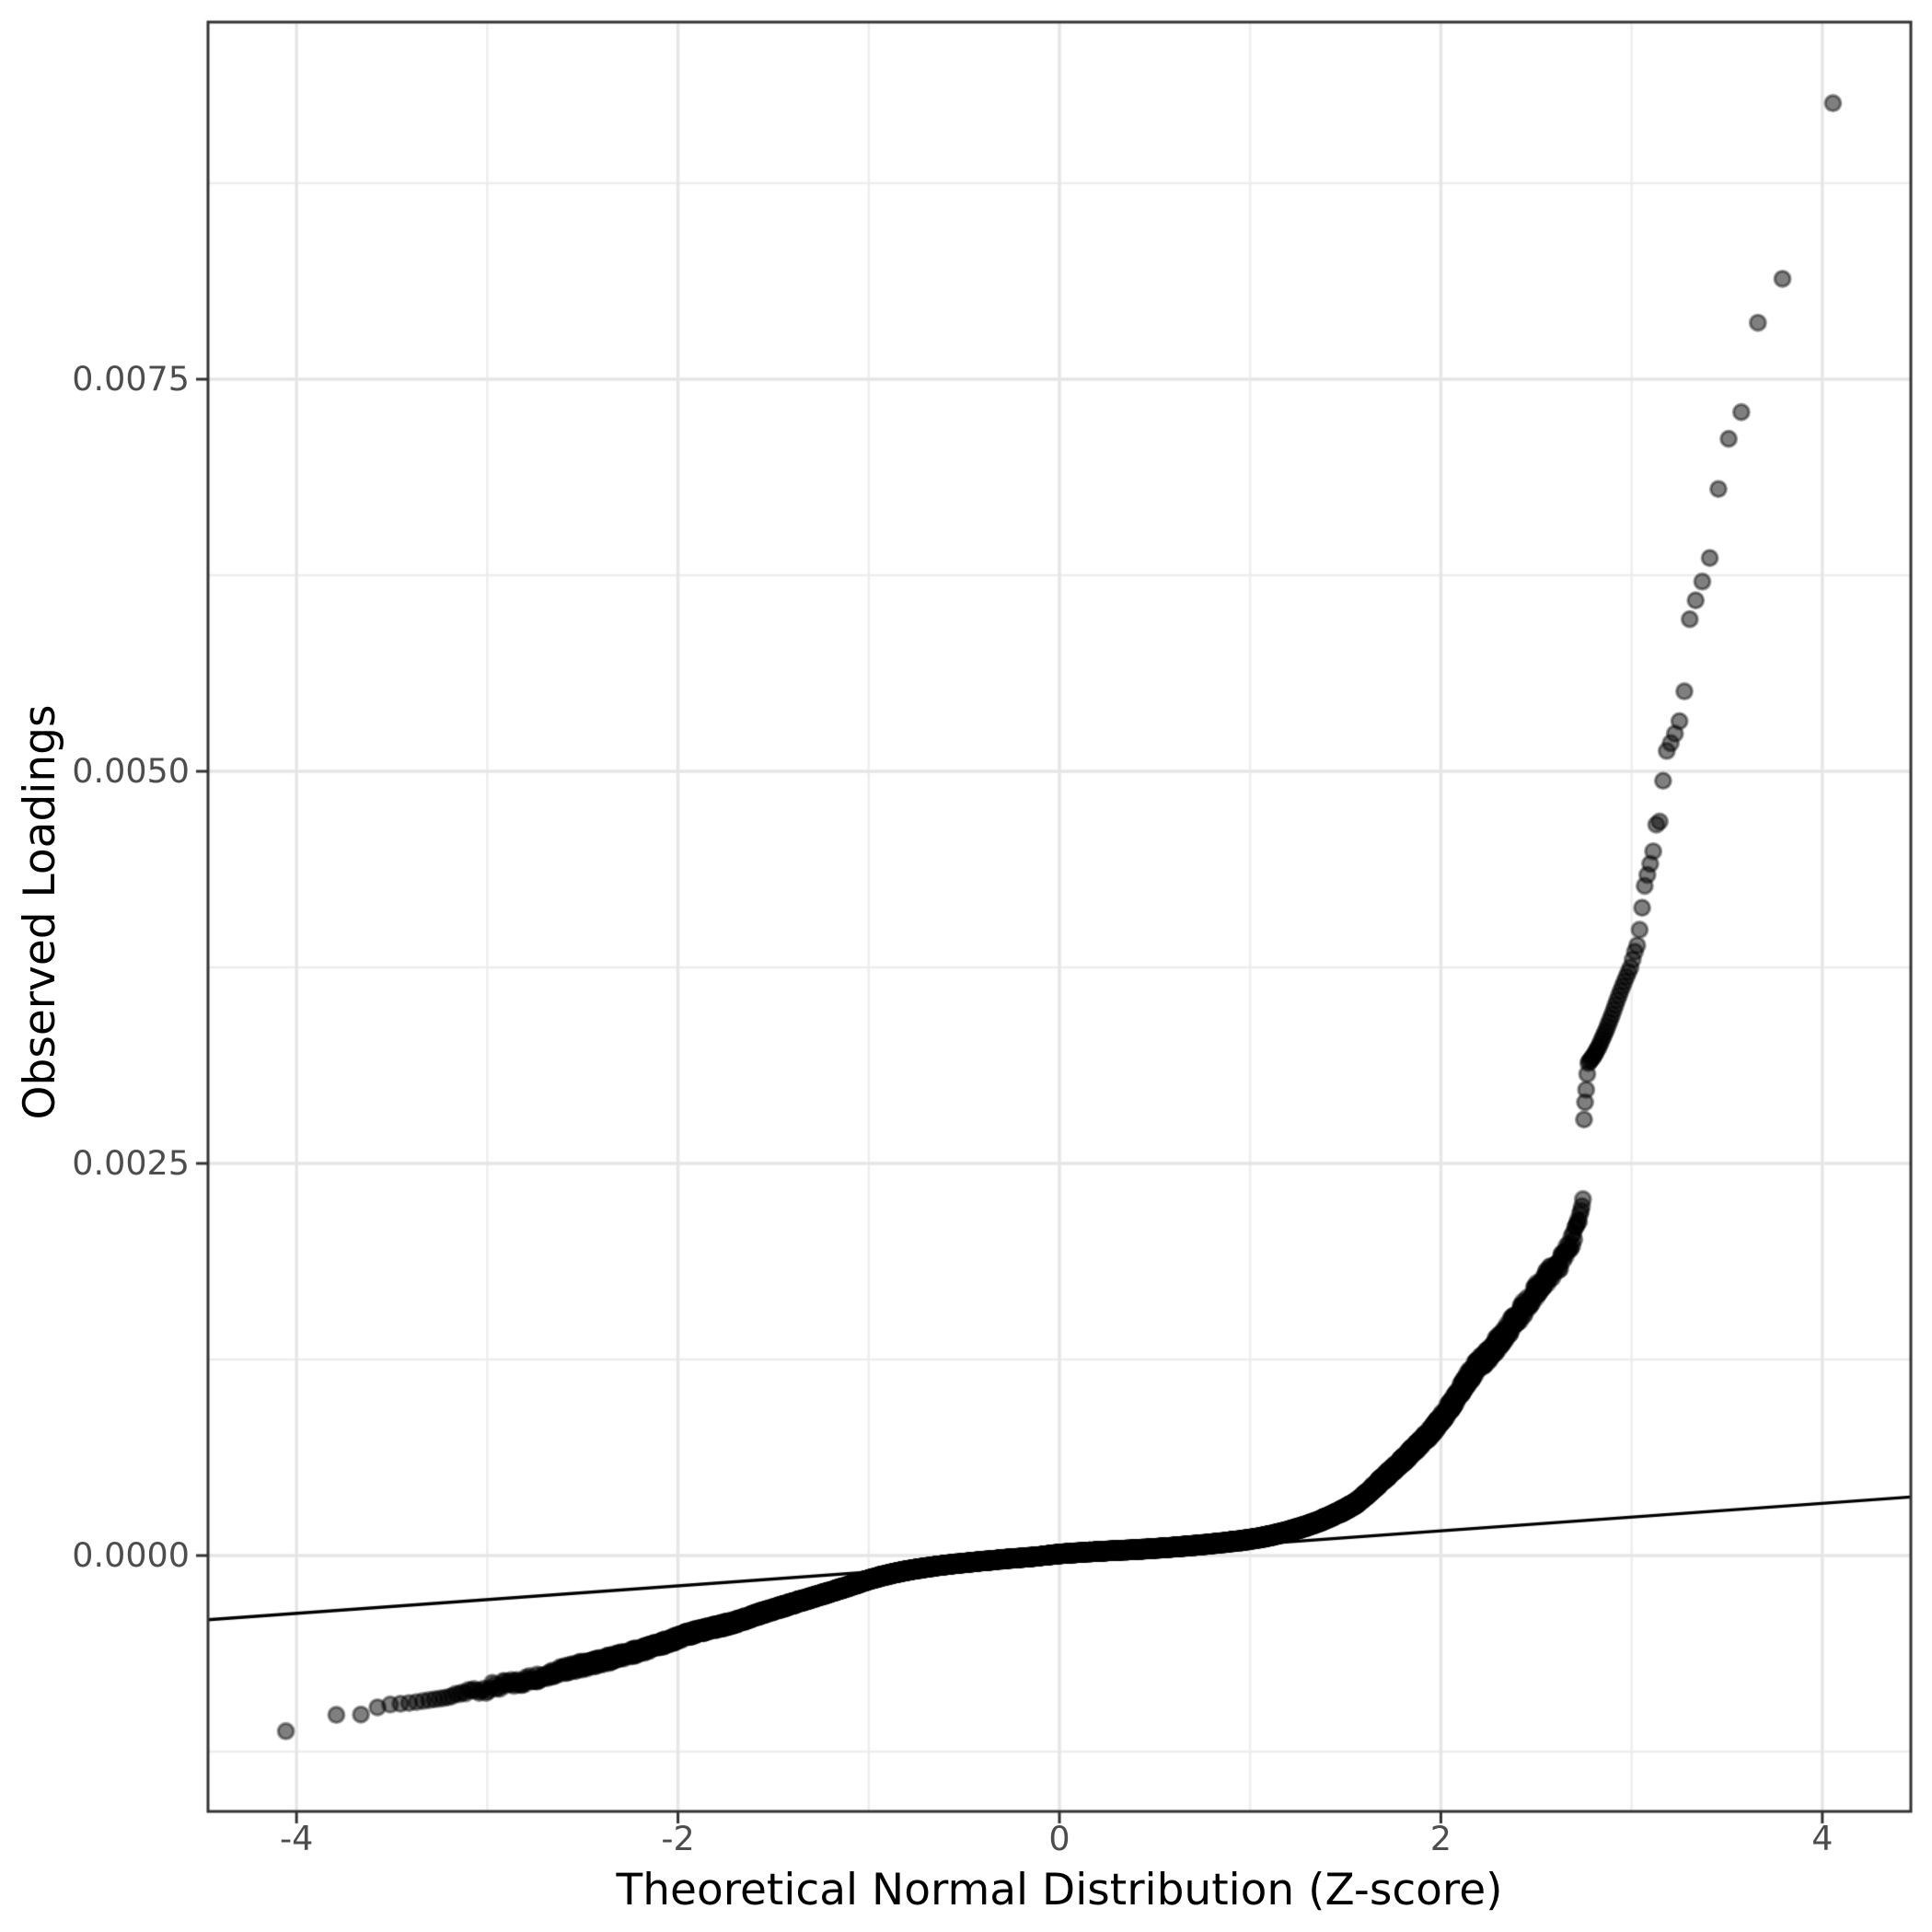 This screenshot has width=1932, height=1932. What do you see at coordinates (678, 1839) in the screenshot?
I see `x-tick-label: -2` at bounding box center [678, 1839].